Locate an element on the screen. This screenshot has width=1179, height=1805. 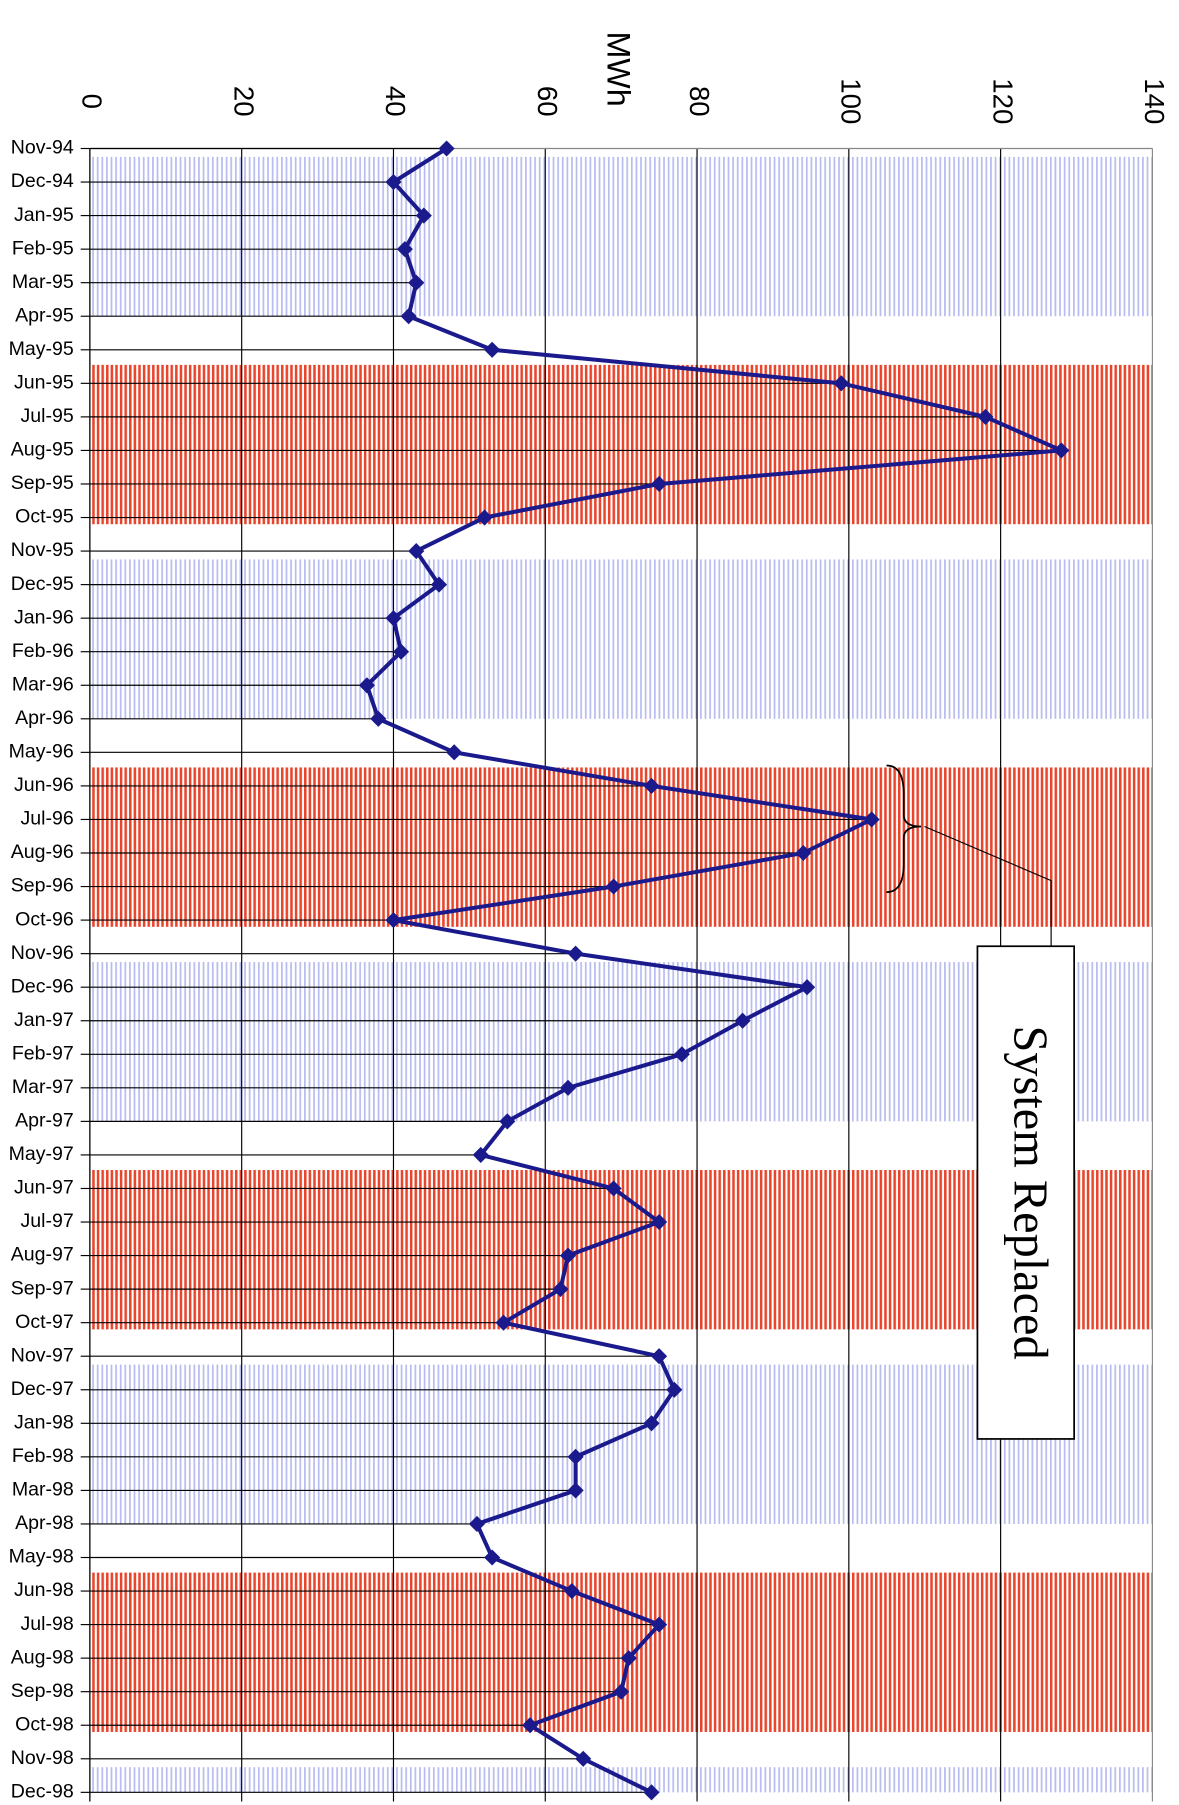
category-label: Mar-97 is located at coordinates (43, 1087).